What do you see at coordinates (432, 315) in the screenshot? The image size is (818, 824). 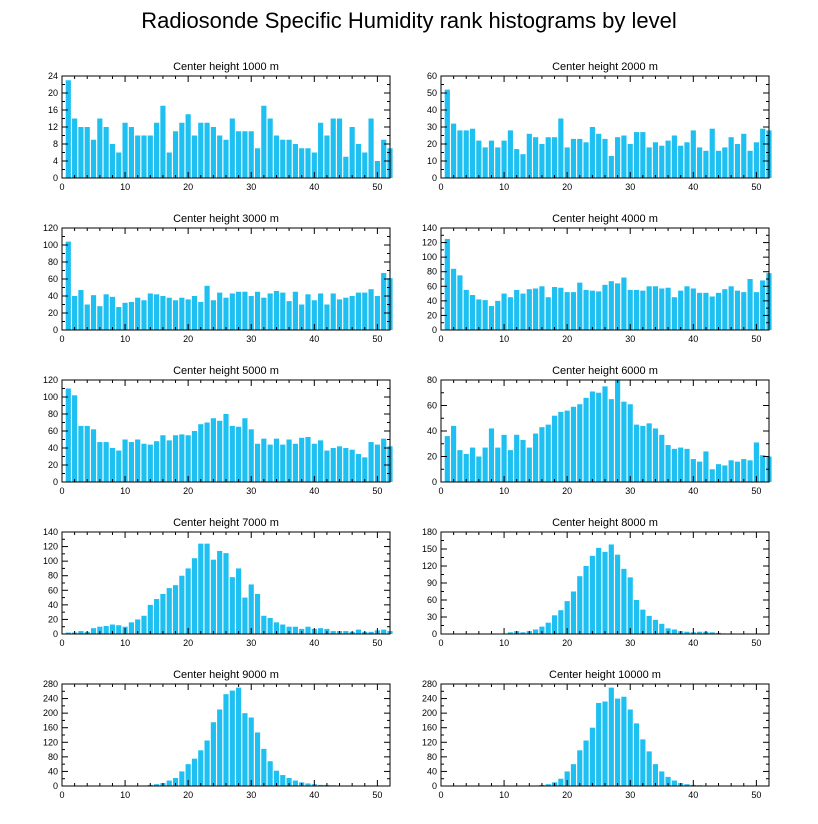 I see `y-tick-label: 20` at bounding box center [432, 315].